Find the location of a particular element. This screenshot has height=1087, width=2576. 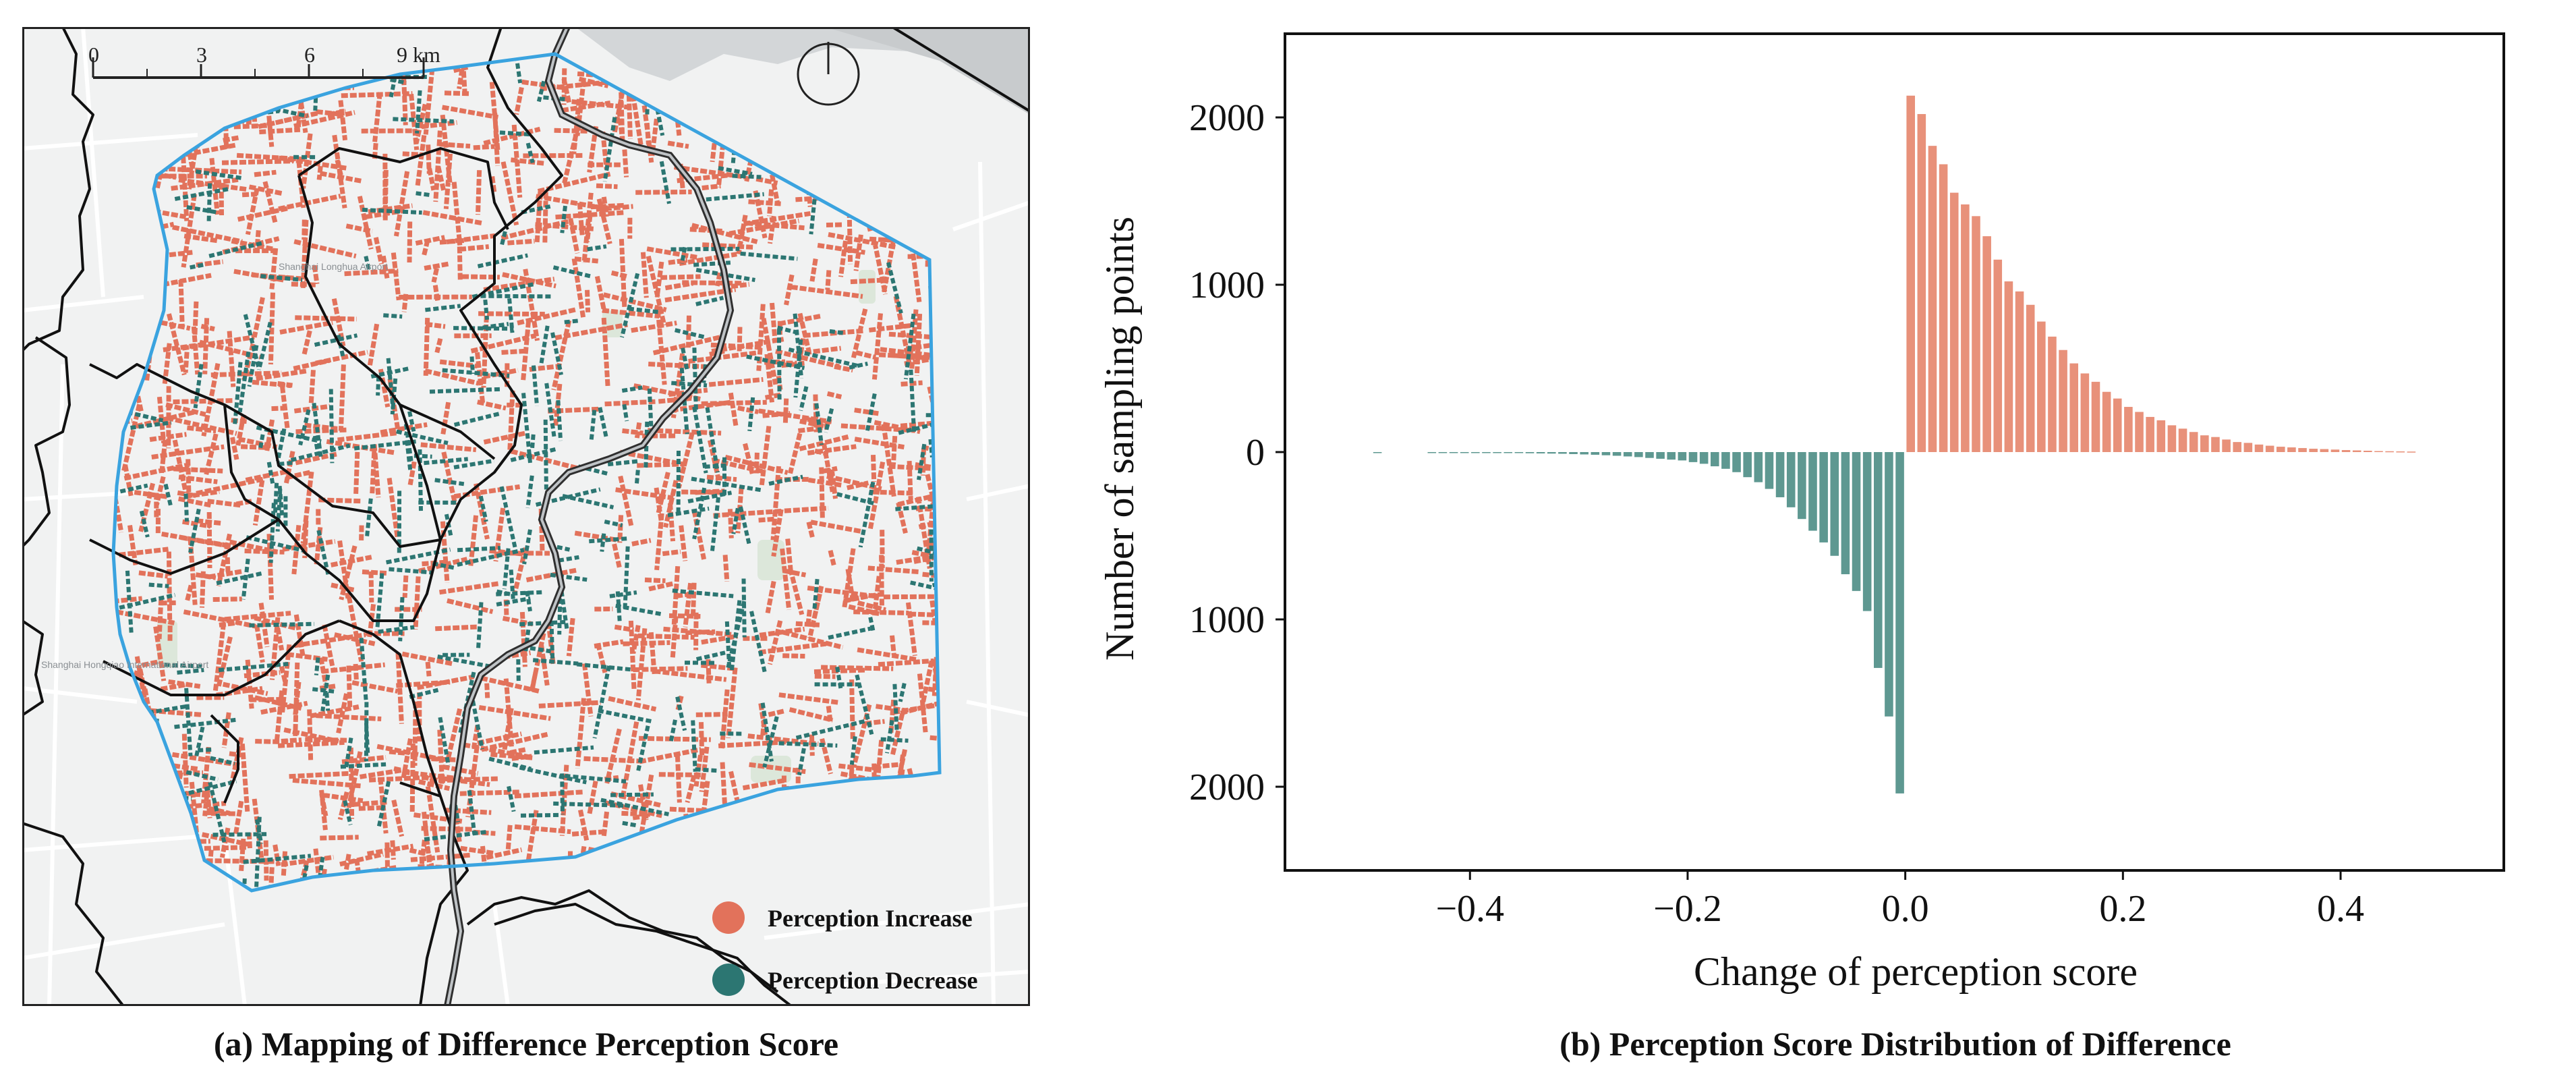

y-tick-label-2: 0 is located at coordinates (1255, 453).